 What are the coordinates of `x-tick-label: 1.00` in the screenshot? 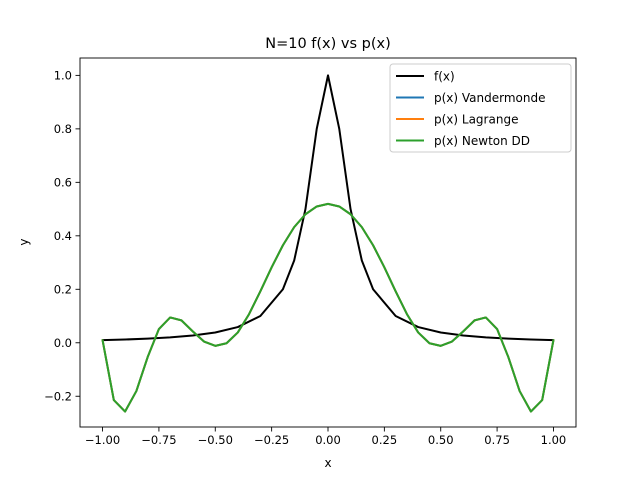 It's located at (554, 440).